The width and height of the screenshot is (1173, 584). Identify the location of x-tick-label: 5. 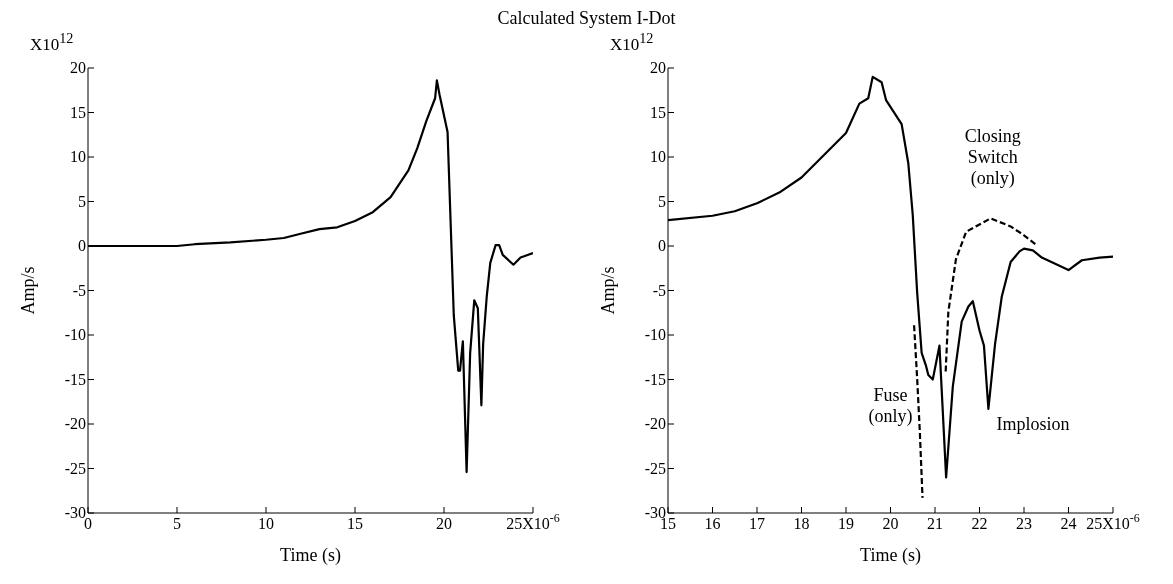
(177, 523).